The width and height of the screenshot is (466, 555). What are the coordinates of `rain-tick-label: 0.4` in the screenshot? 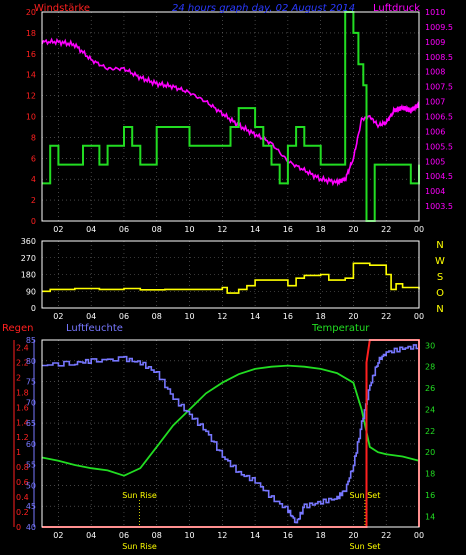 It's located at (22, 497).